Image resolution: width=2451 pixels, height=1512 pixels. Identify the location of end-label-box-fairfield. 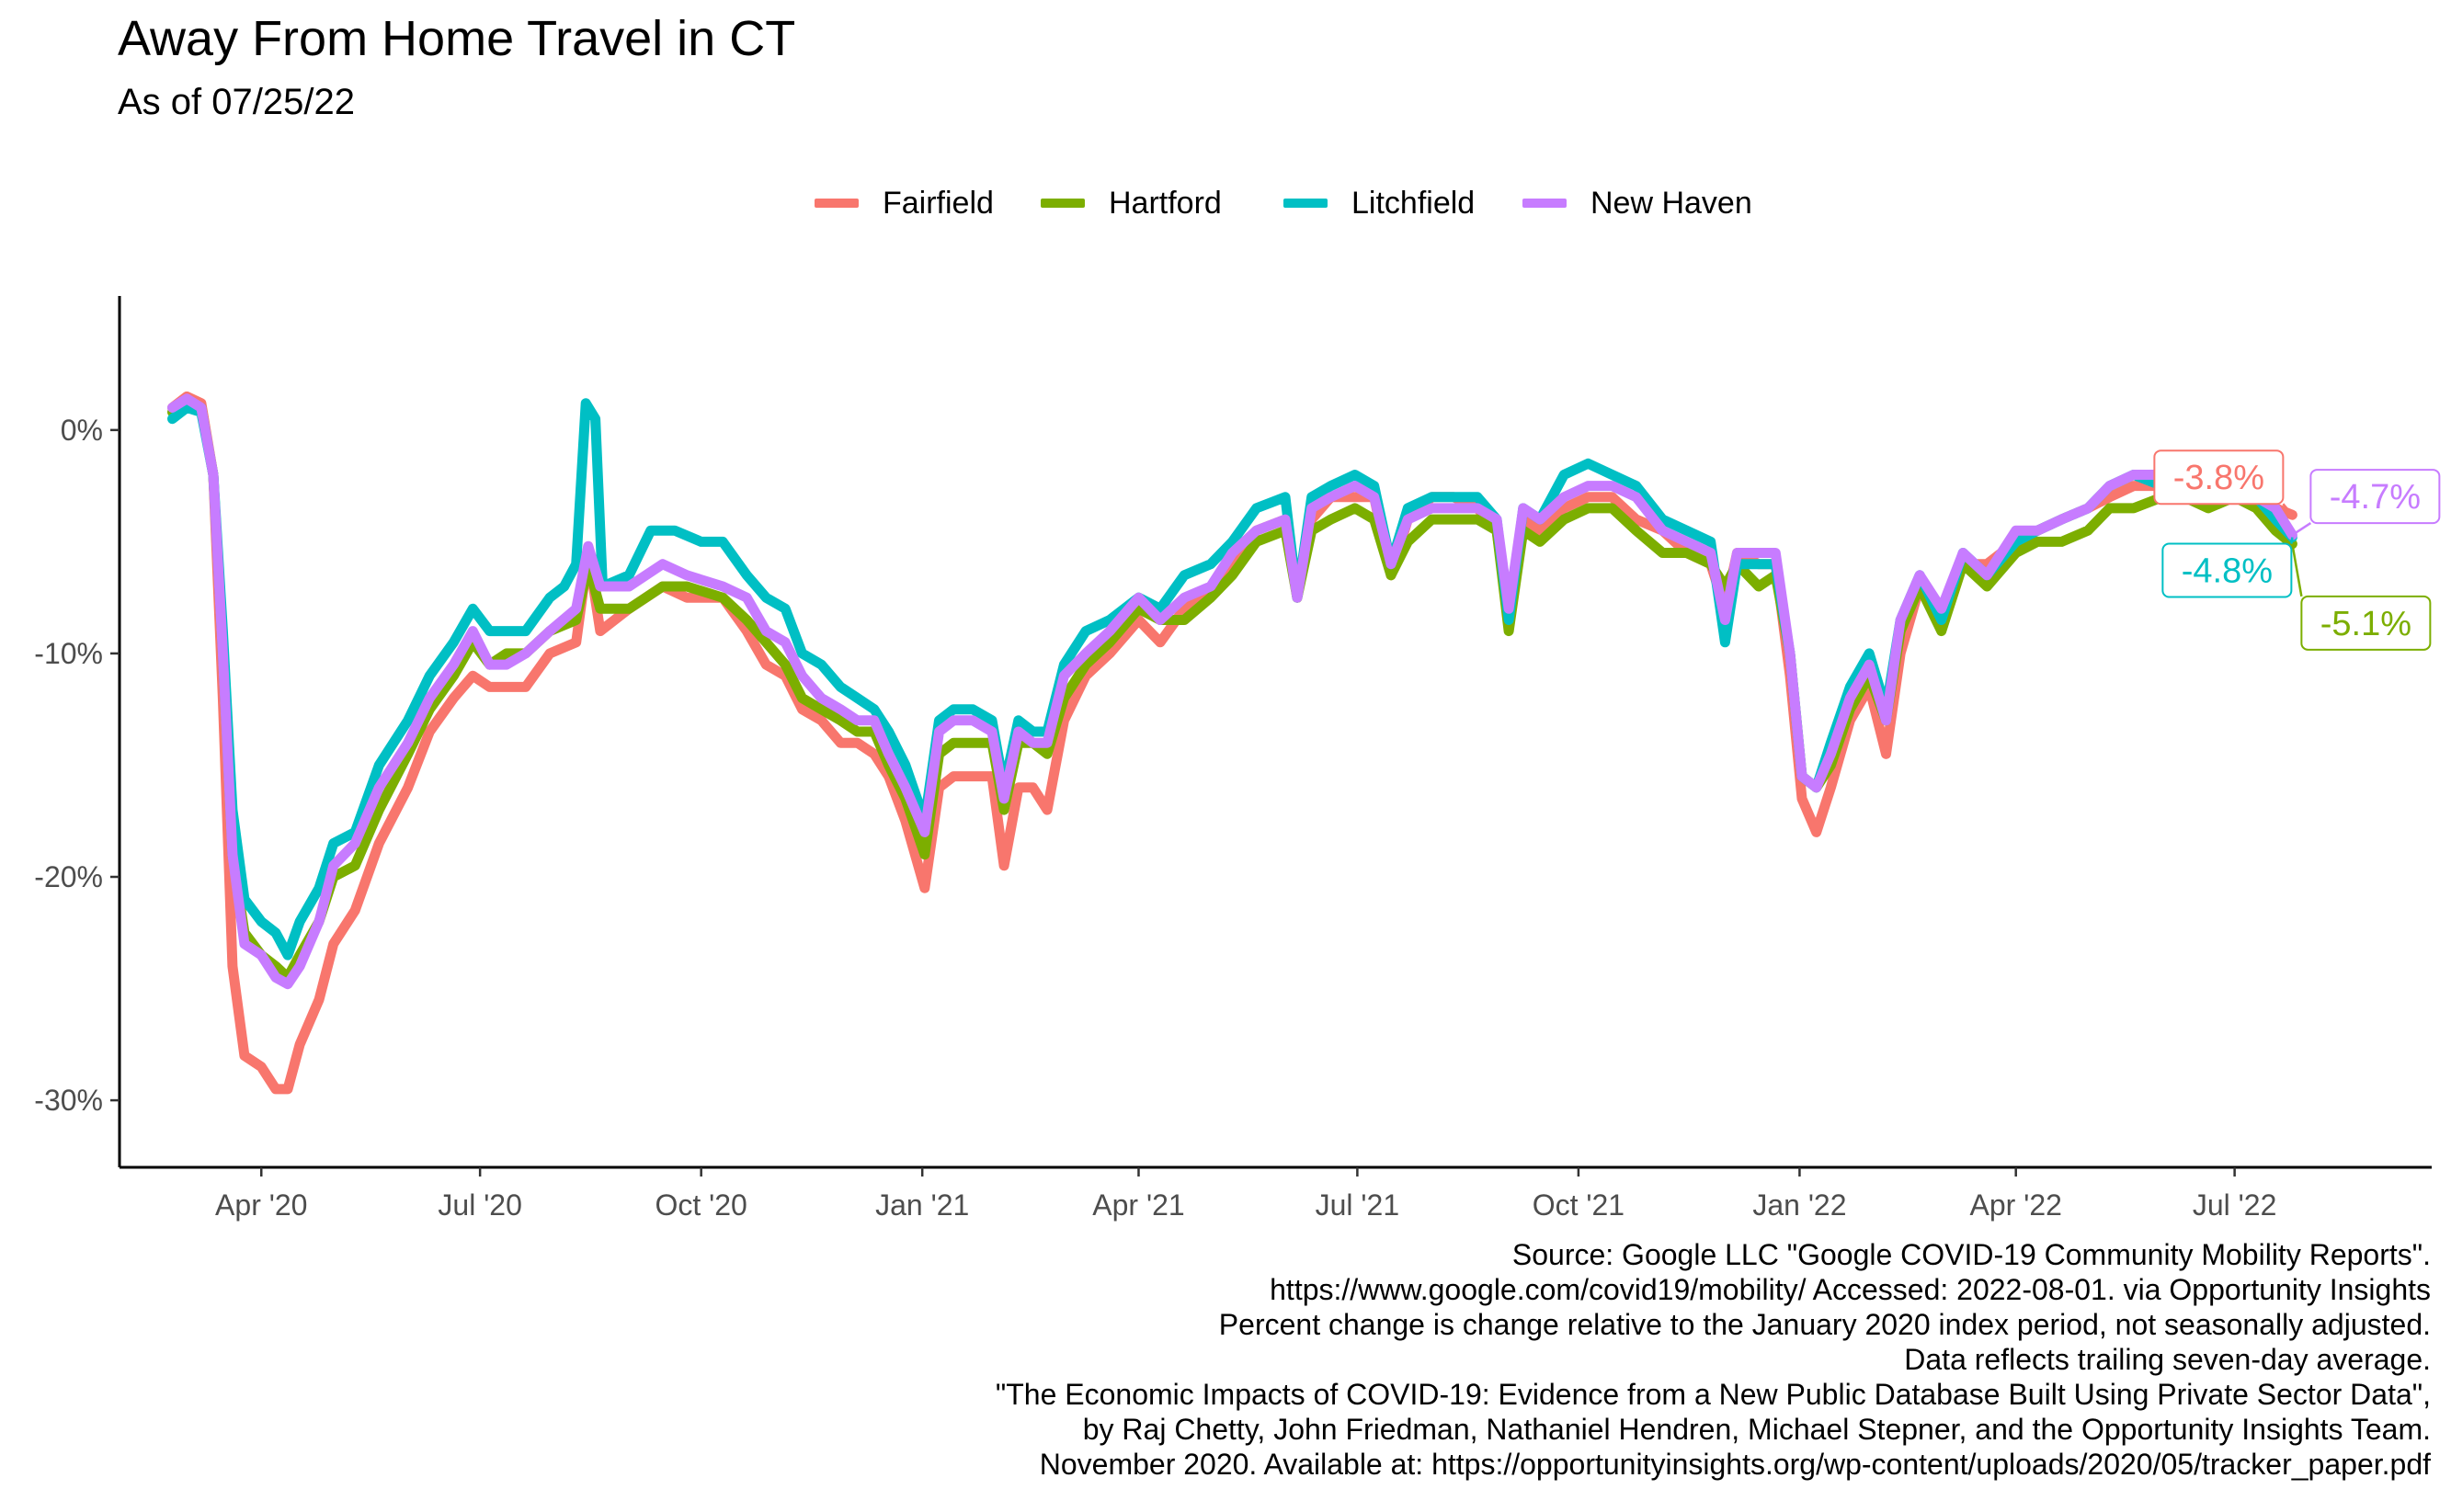
(2219, 478).